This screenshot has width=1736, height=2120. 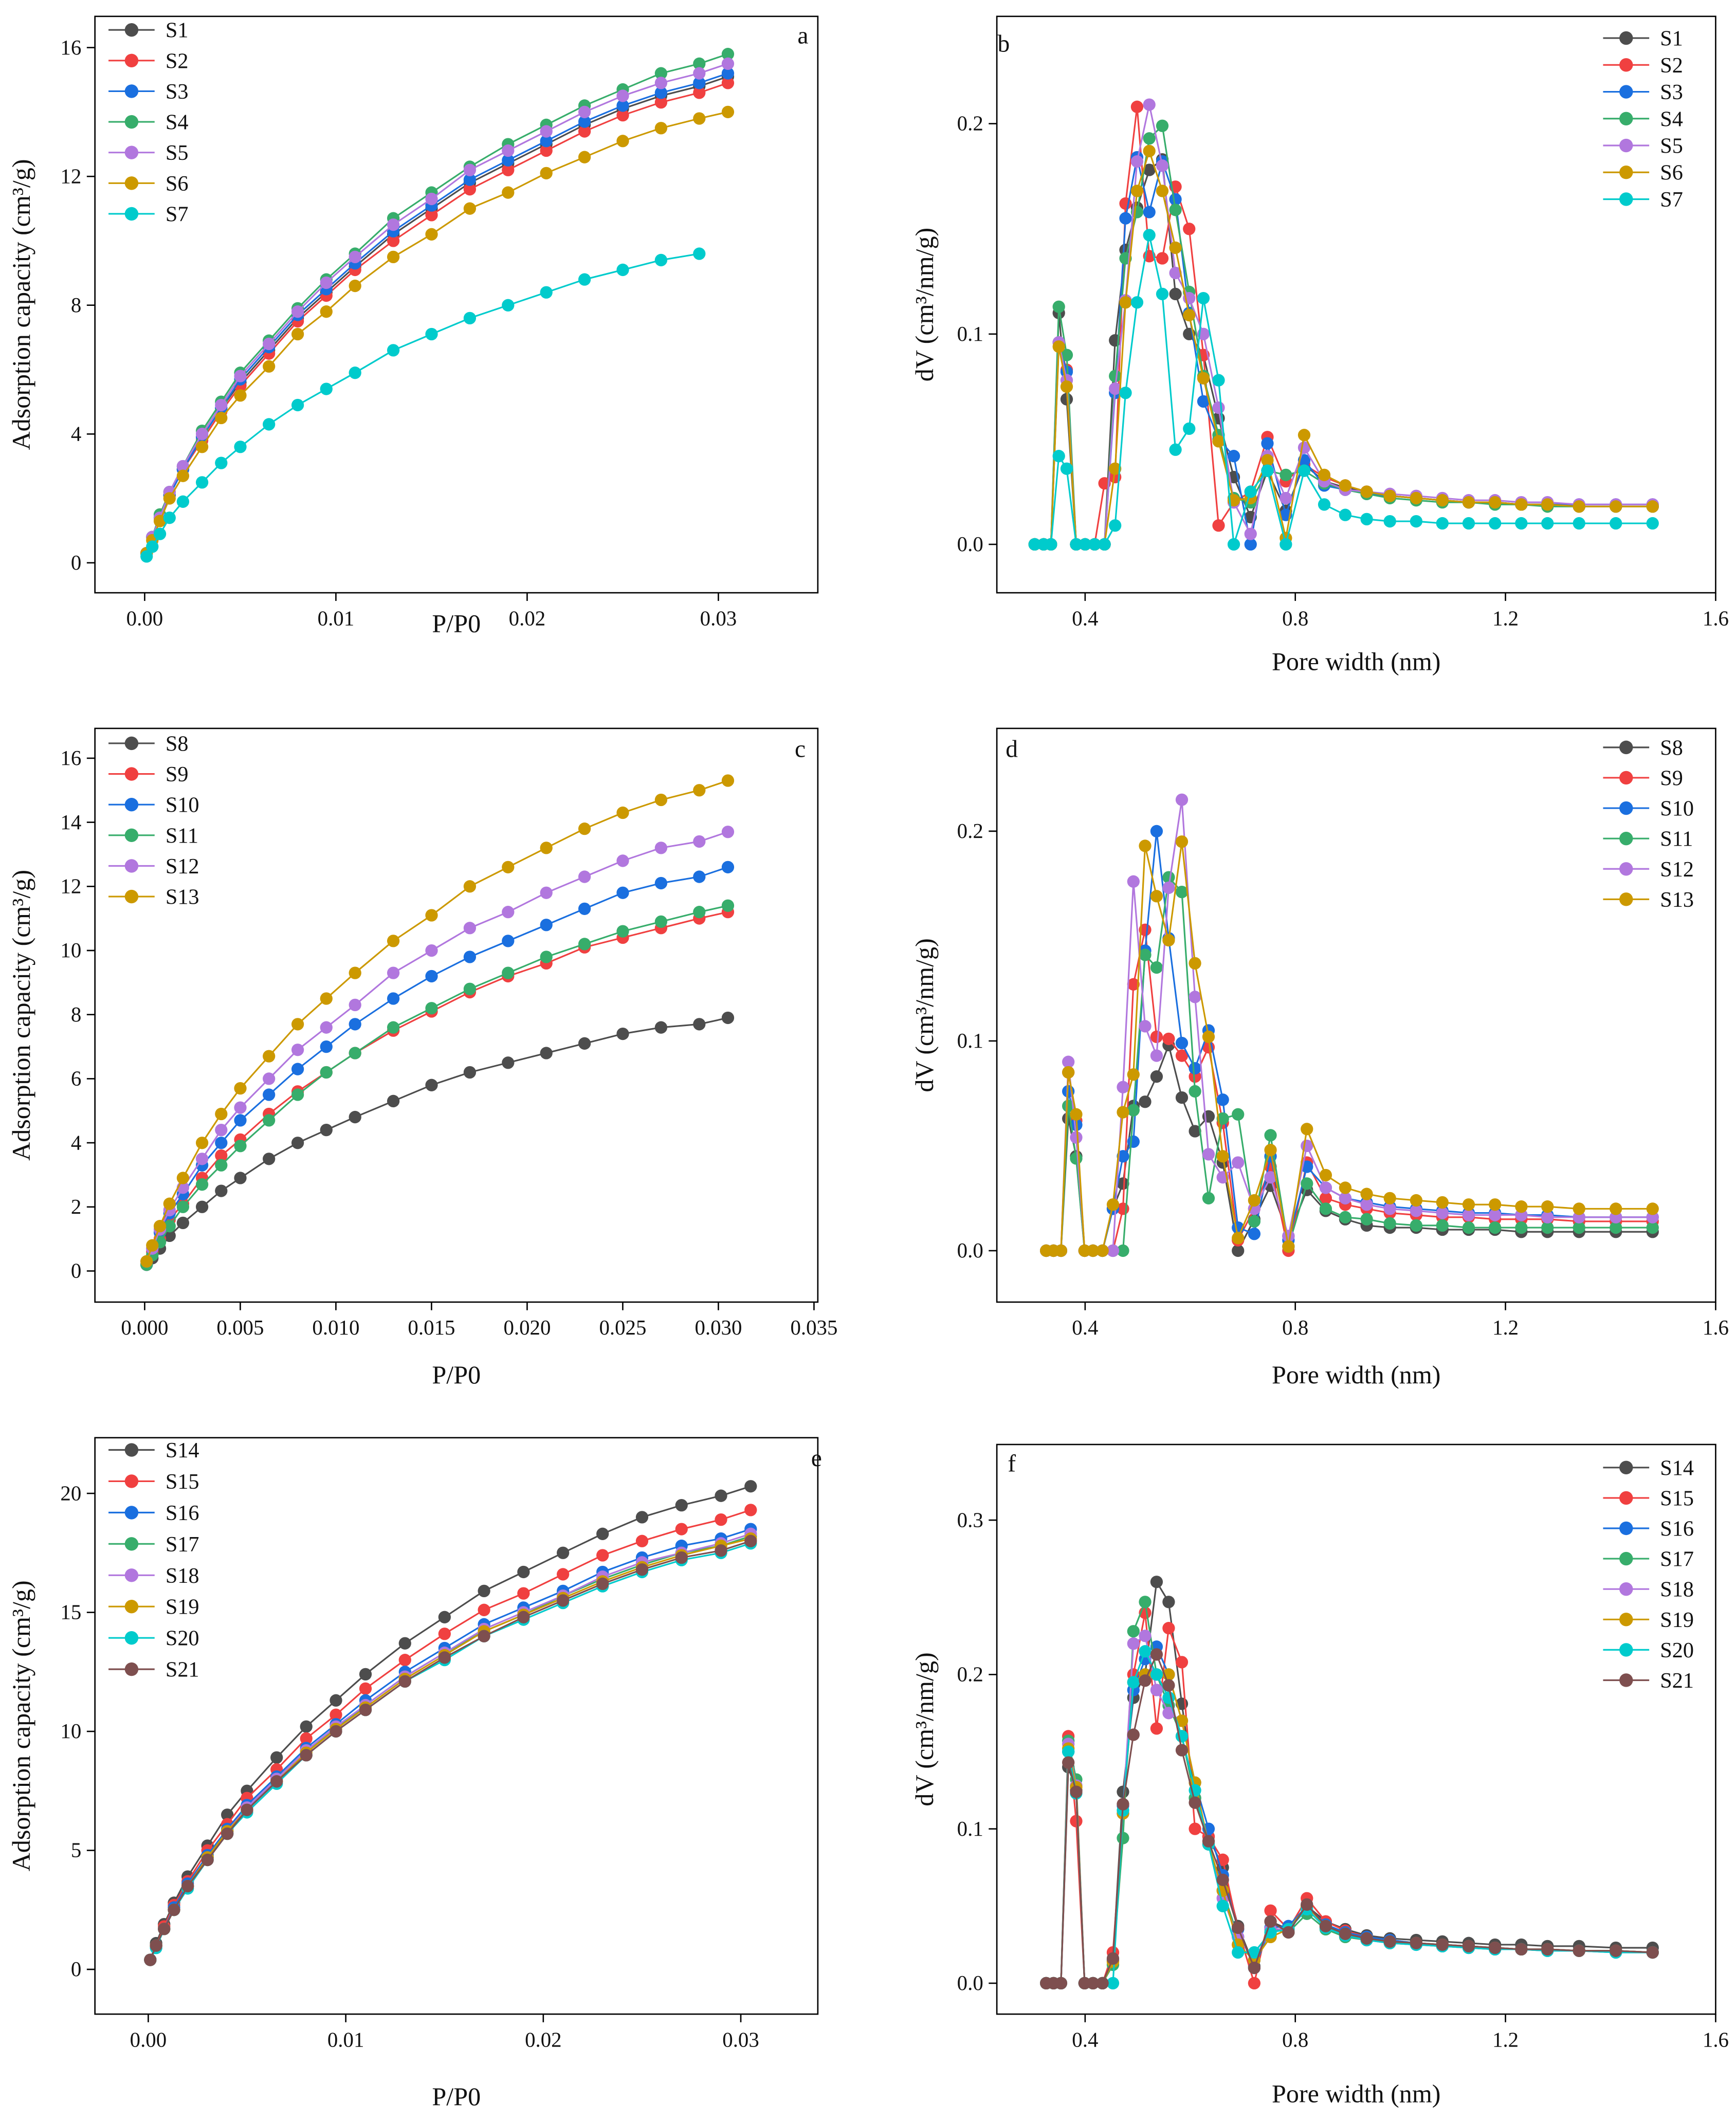 I want to click on legend-label: S3, so click(x=1671, y=92).